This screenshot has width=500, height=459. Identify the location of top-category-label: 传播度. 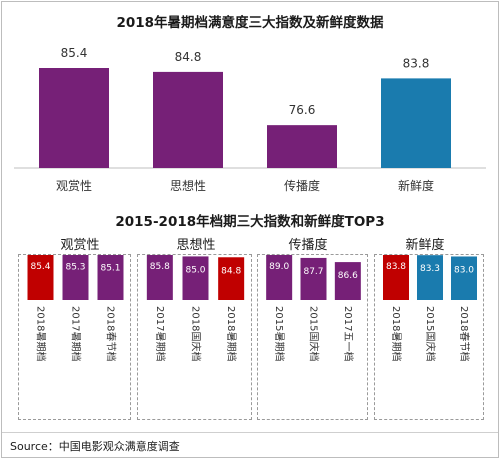
(302, 185).